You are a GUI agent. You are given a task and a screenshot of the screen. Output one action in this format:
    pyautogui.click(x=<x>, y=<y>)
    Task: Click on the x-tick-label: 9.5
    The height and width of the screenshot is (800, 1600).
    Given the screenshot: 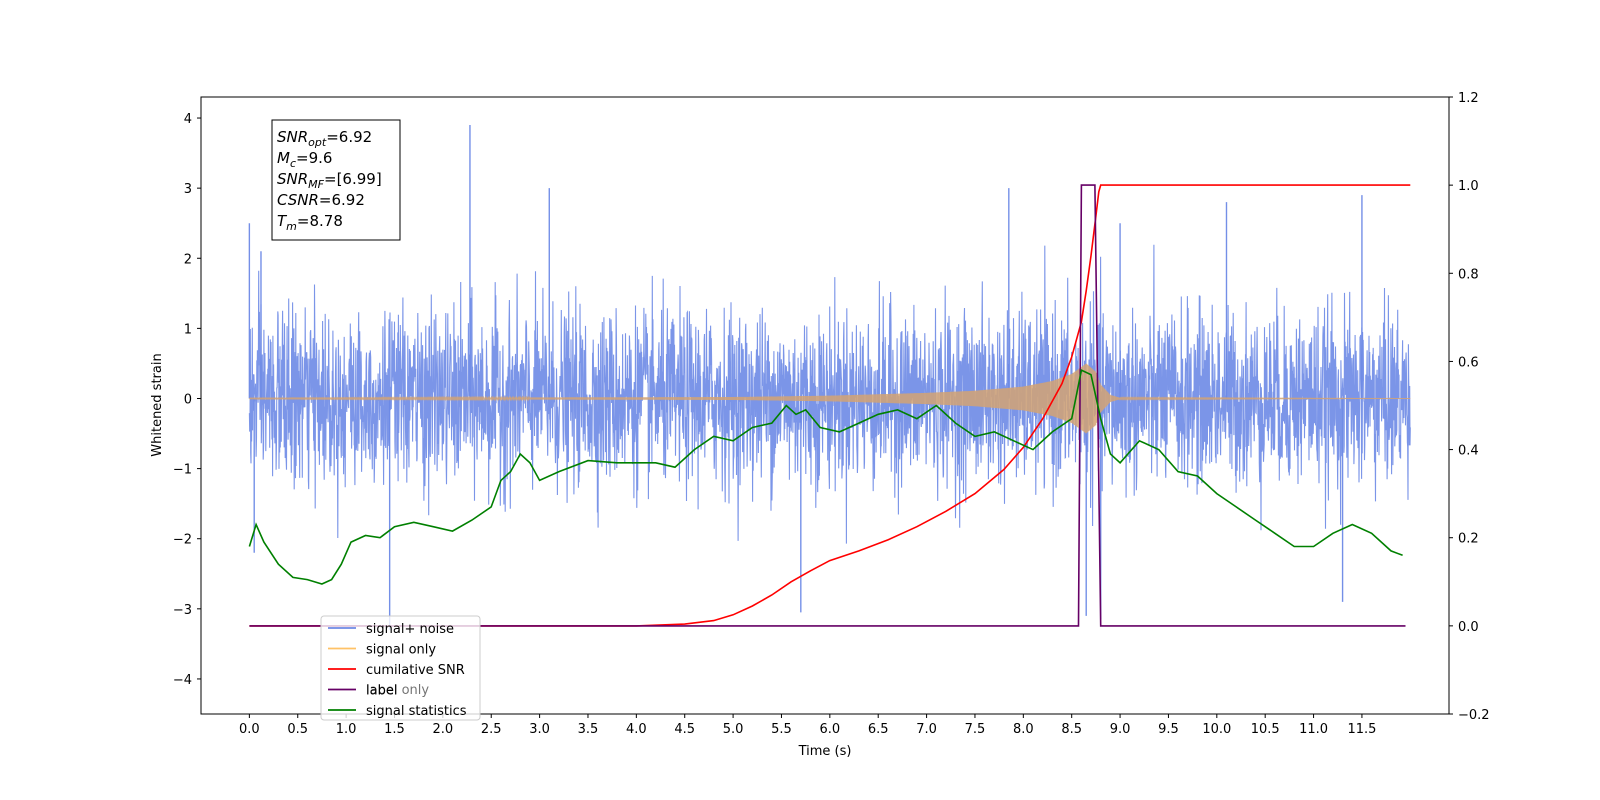 What is the action you would take?
    pyautogui.click(x=1168, y=729)
    